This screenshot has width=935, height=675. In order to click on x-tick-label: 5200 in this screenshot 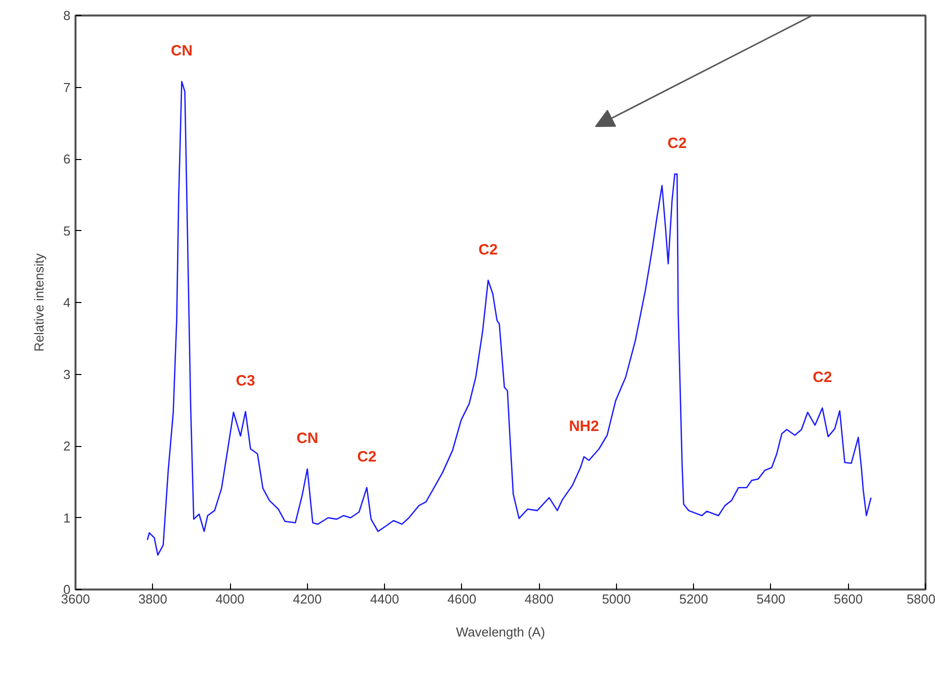, I will do `click(693, 599)`.